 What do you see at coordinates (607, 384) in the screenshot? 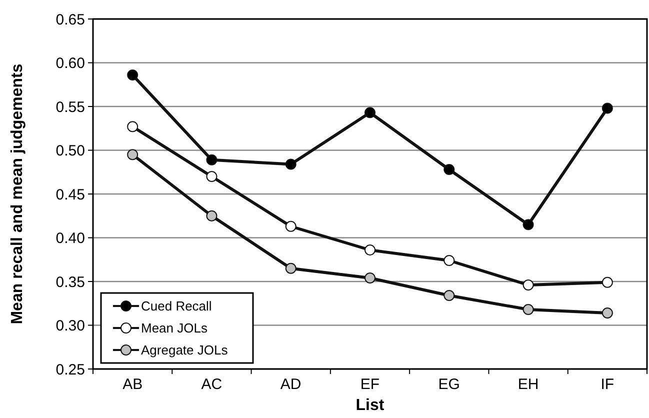
I see `x-tick-label: IF` at bounding box center [607, 384].